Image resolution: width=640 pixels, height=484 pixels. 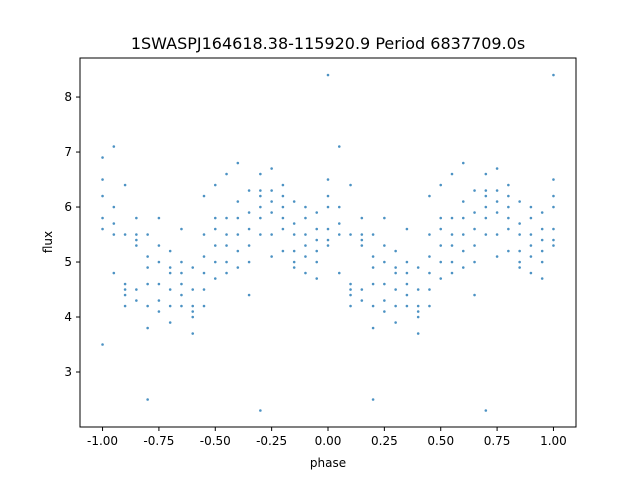 What do you see at coordinates (215, 441) in the screenshot?
I see `x-tick-label: -0.50` at bounding box center [215, 441].